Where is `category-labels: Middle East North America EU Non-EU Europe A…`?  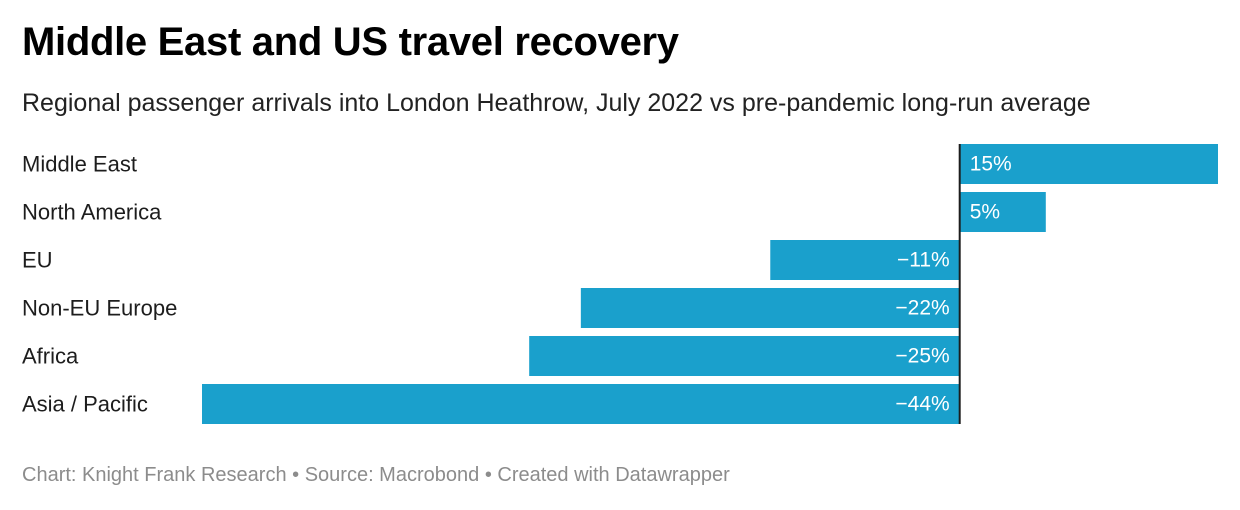
category-labels: Middle East North America EU Non-EU Europe A… is located at coordinates (99, 284).